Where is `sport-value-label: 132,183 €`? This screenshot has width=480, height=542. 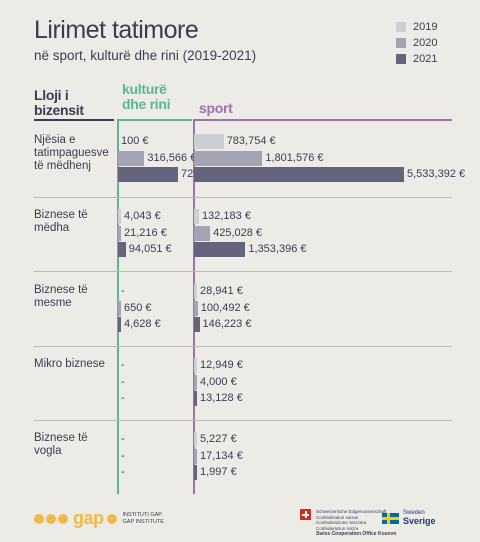
sport-value-label: 132,183 € is located at coordinates (226, 216).